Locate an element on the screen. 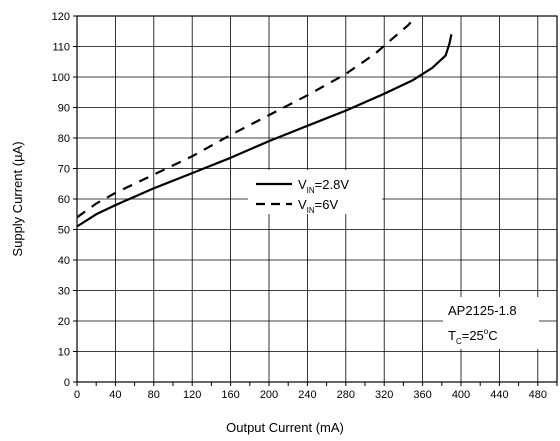 This screenshot has height=441, width=560. y-tick-label: 100 is located at coordinates (61, 78).